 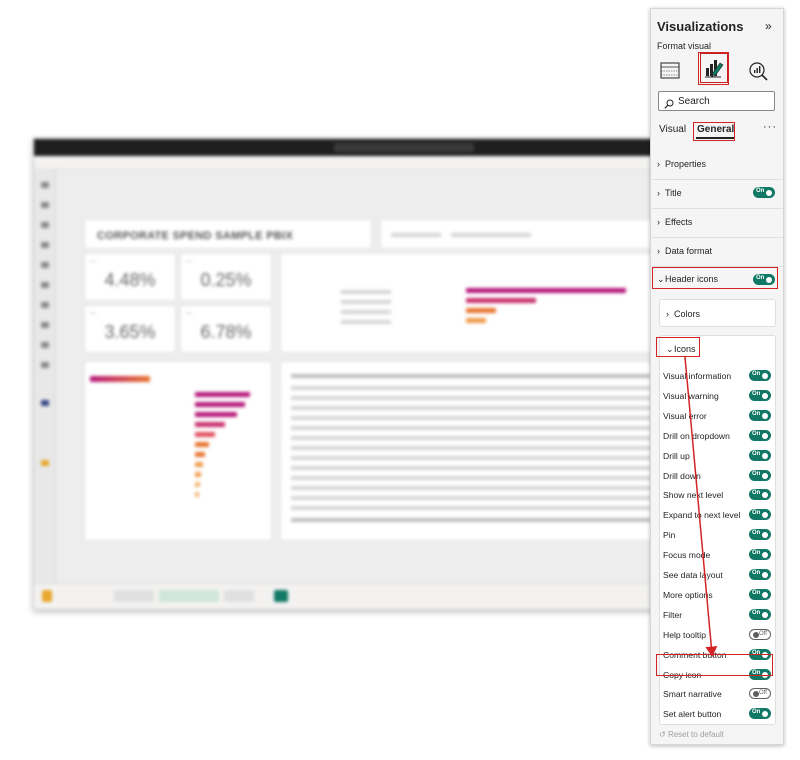 What do you see at coordinates (226, 280) in the screenshot?
I see `kpi-value: 0.25%` at bounding box center [226, 280].